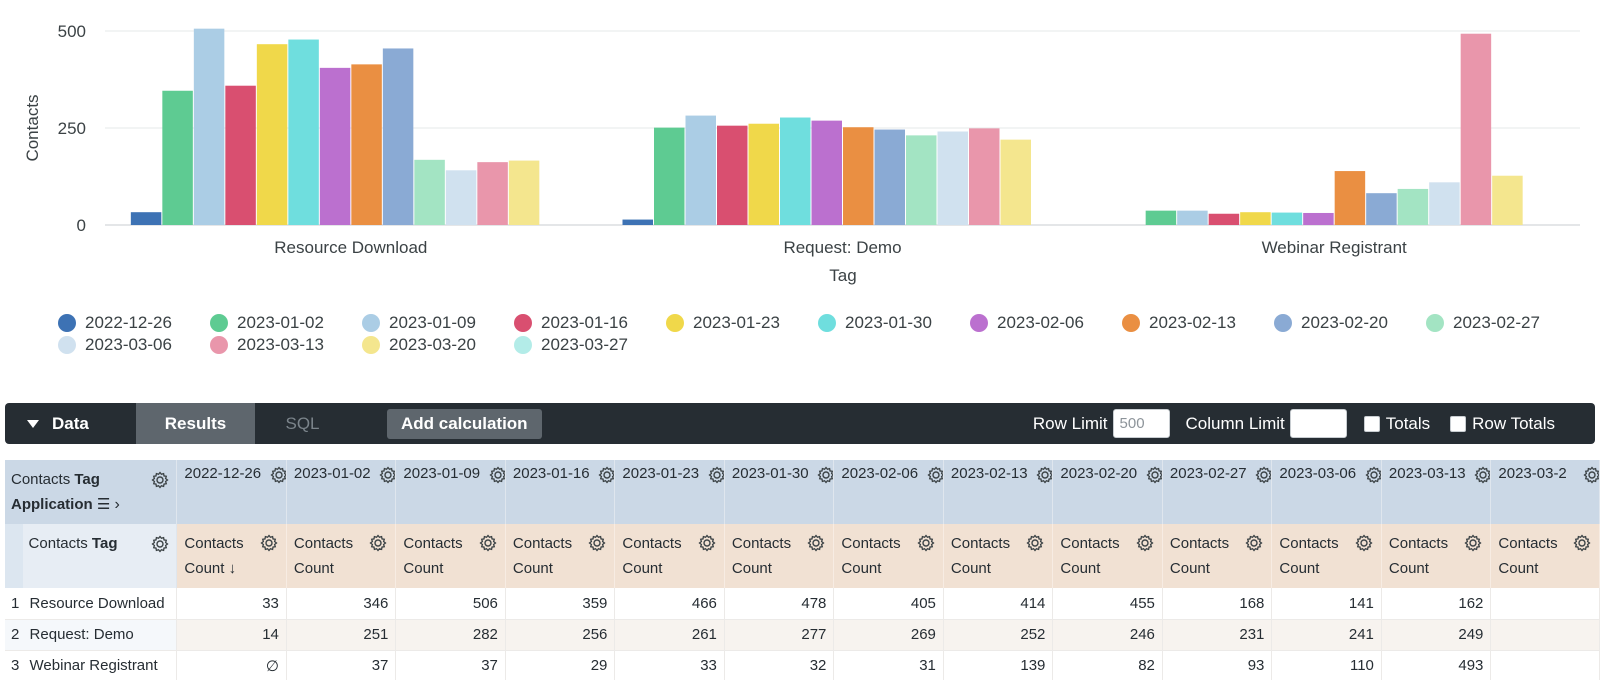 The width and height of the screenshot is (1600, 680). Describe the element at coordinates (1107, 635) in the screenshot. I see `count-cell: 246` at that location.